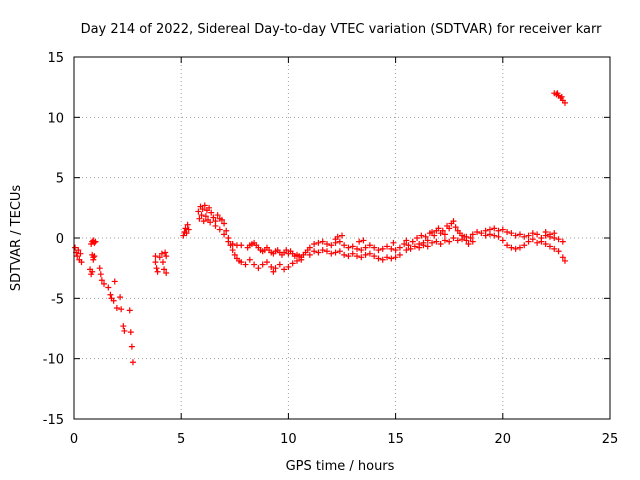  What do you see at coordinates (55, 58) in the screenshot?
I see `y-tick-label: 15` at bounding box center [55, 58].